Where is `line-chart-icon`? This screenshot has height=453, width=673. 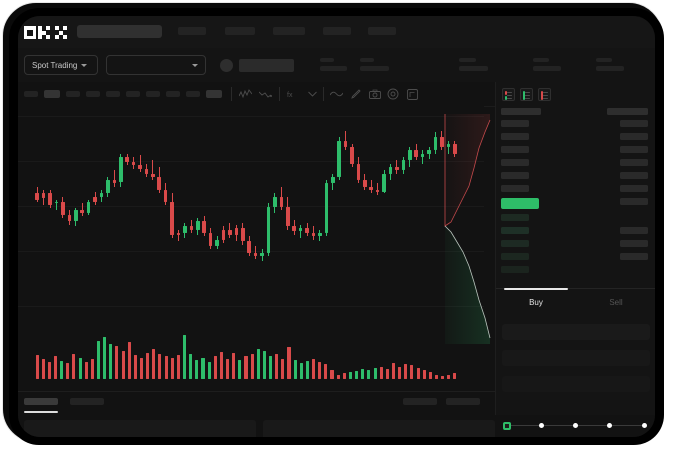
line-chart-icon is located at coordinates (245, 94).